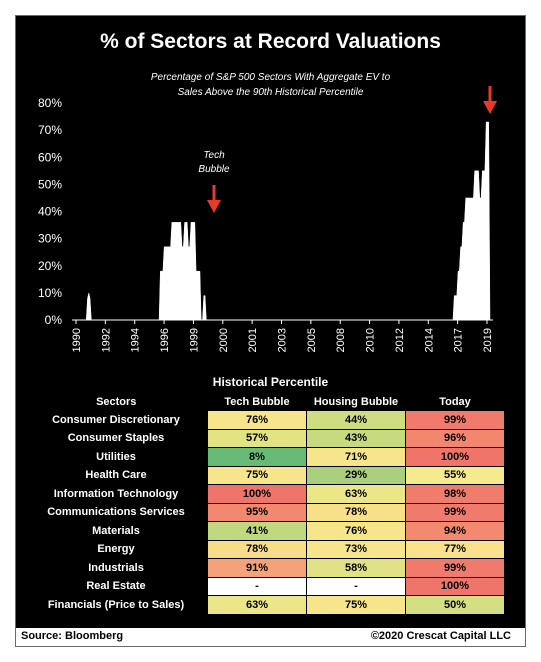  Describe the element at coordinates (356, 457) in the screenshot. I see `housing-bubble-value: 71%` at that location.